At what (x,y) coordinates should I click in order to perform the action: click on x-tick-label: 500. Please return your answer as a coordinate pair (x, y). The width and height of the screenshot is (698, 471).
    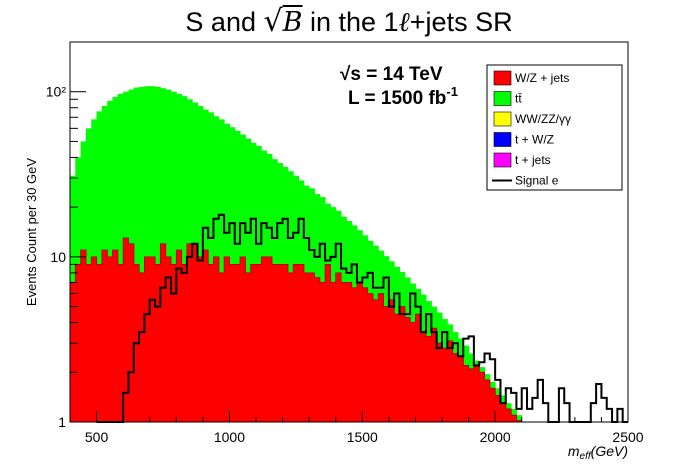
    Looking at the image, I should click on (97, 437).